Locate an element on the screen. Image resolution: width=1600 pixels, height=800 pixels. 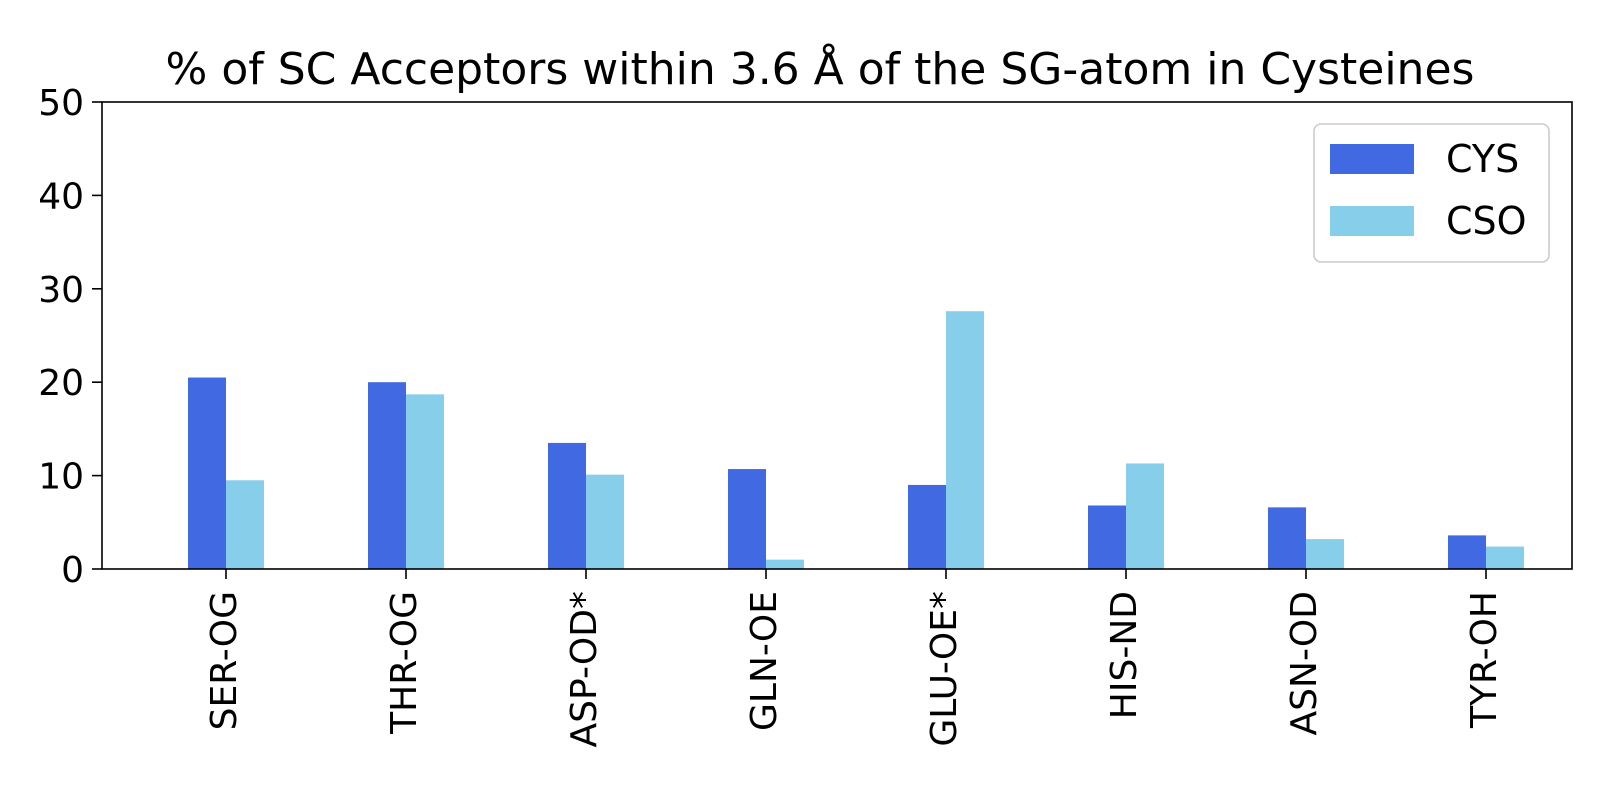
bar-cso-gln-oe is located at coordinates (785, 564).